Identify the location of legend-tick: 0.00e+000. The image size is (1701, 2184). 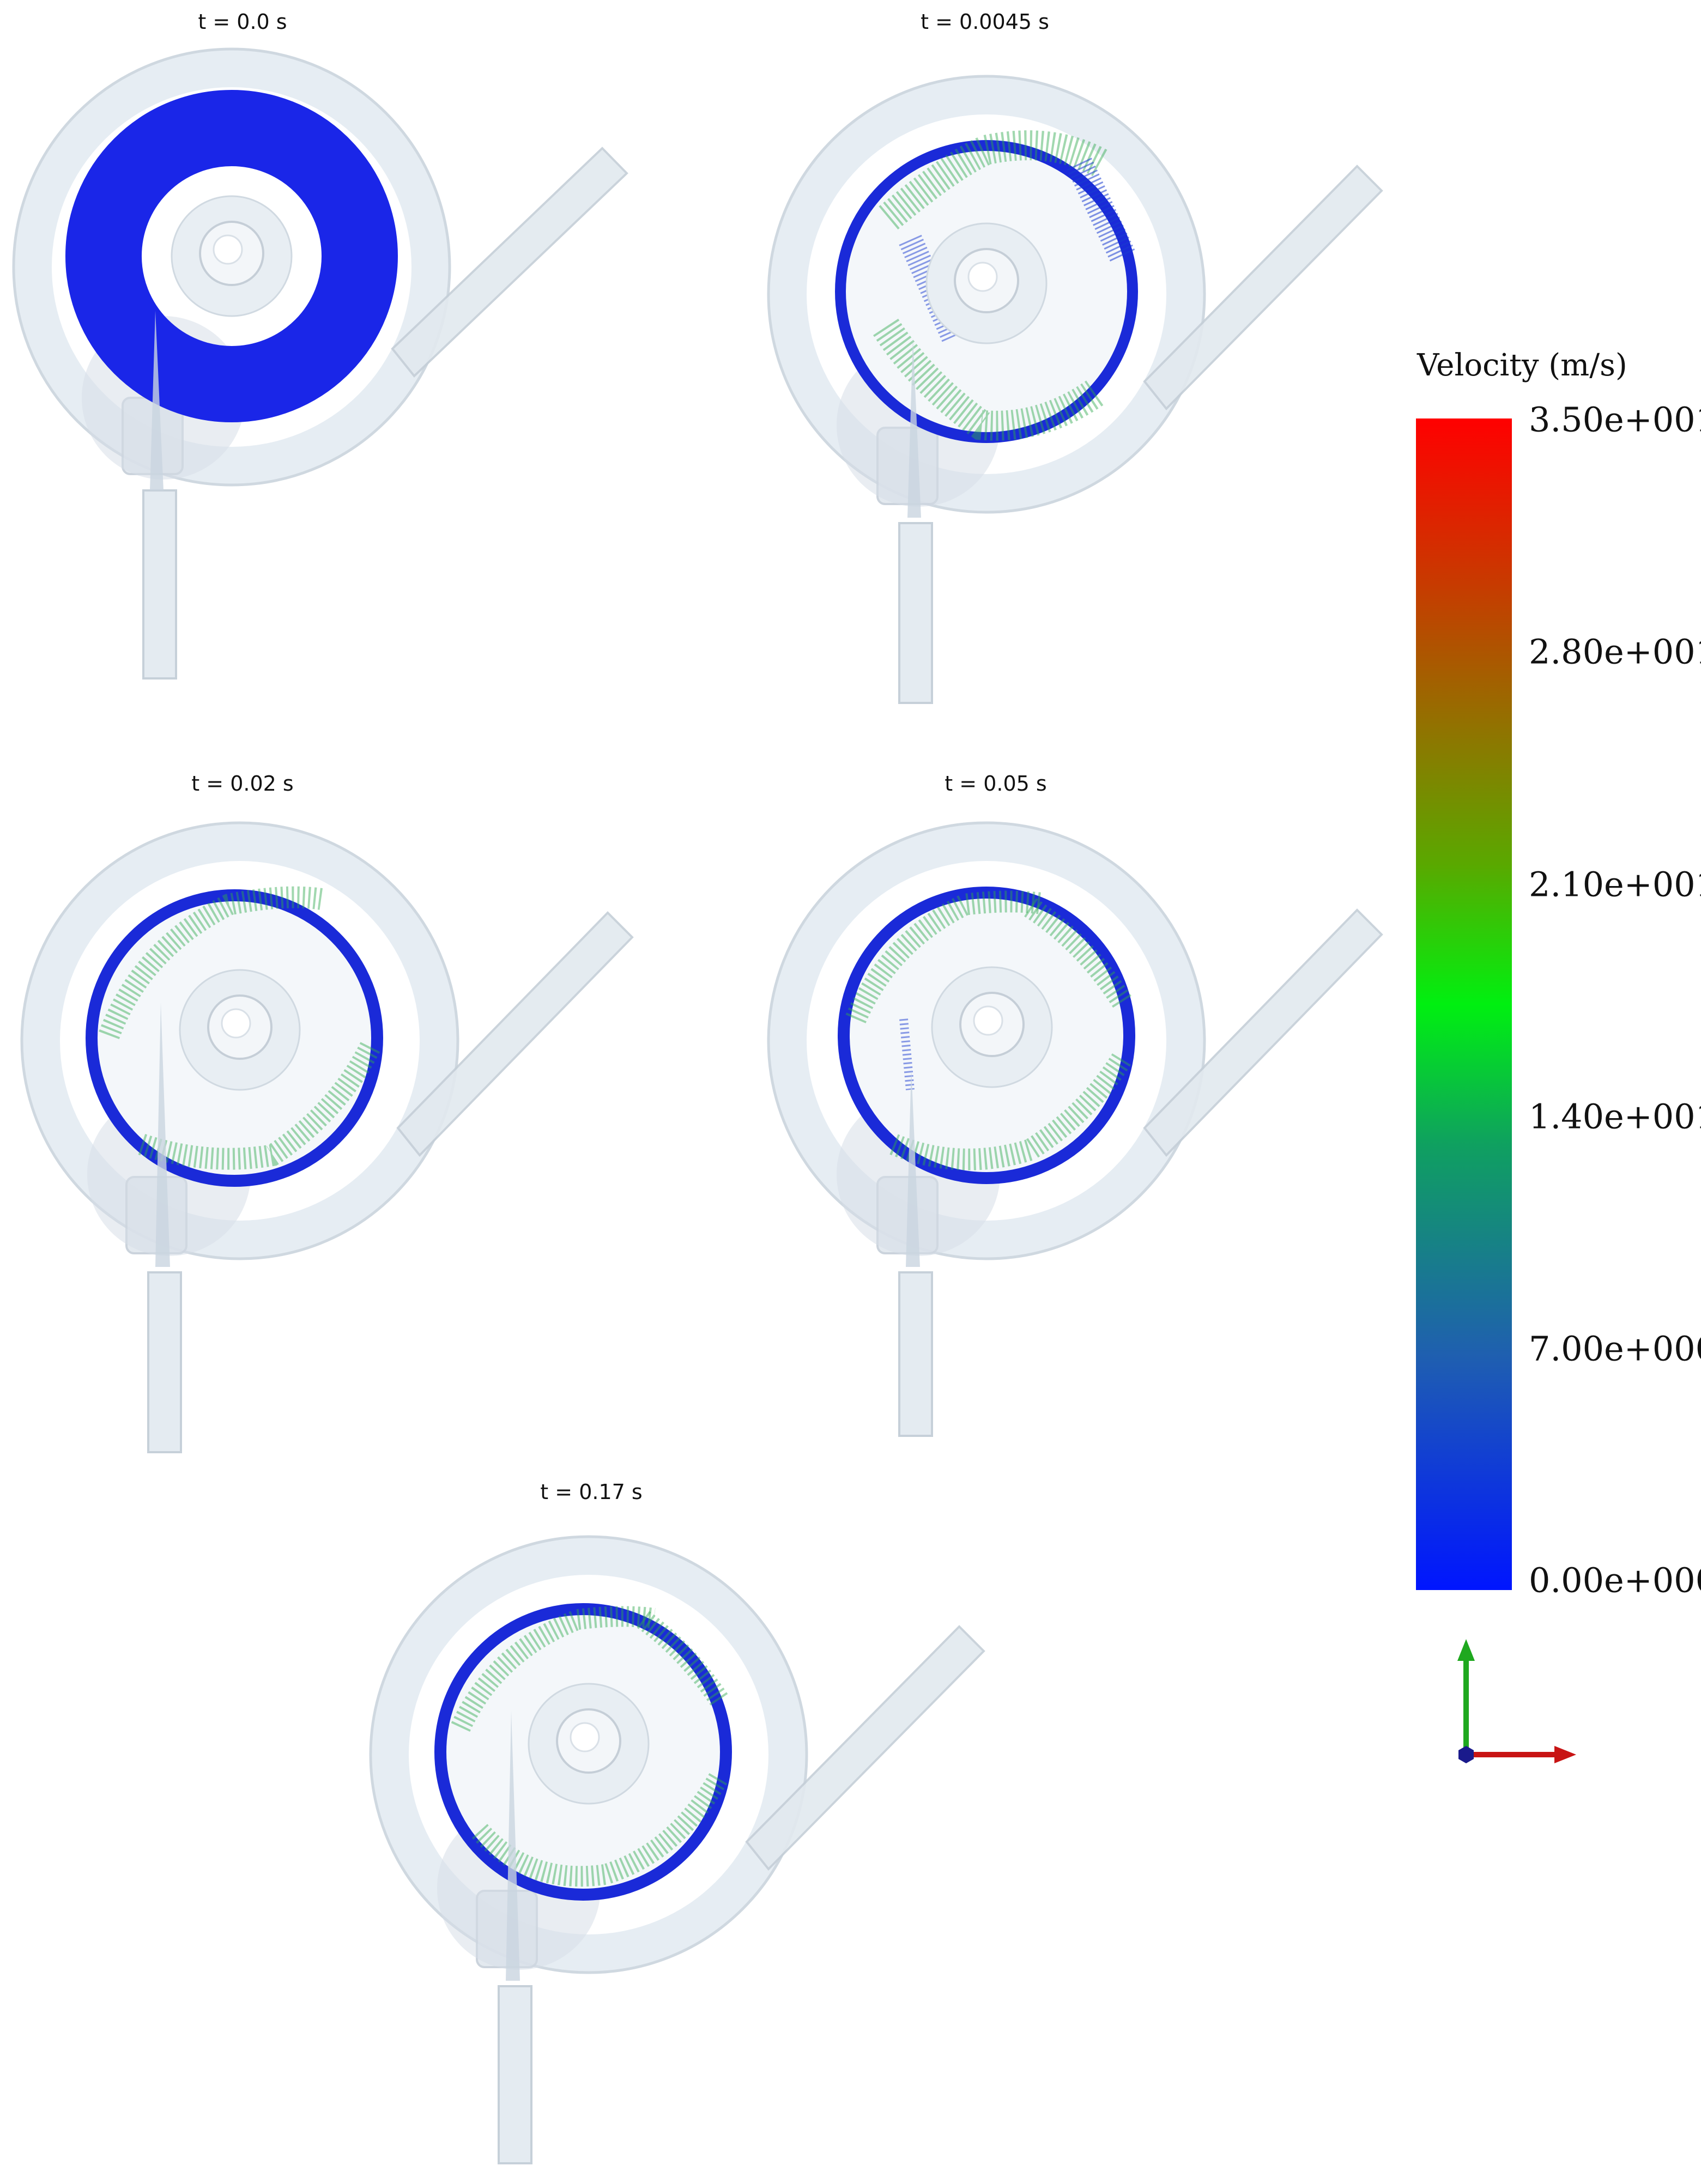
(1615, 1580).